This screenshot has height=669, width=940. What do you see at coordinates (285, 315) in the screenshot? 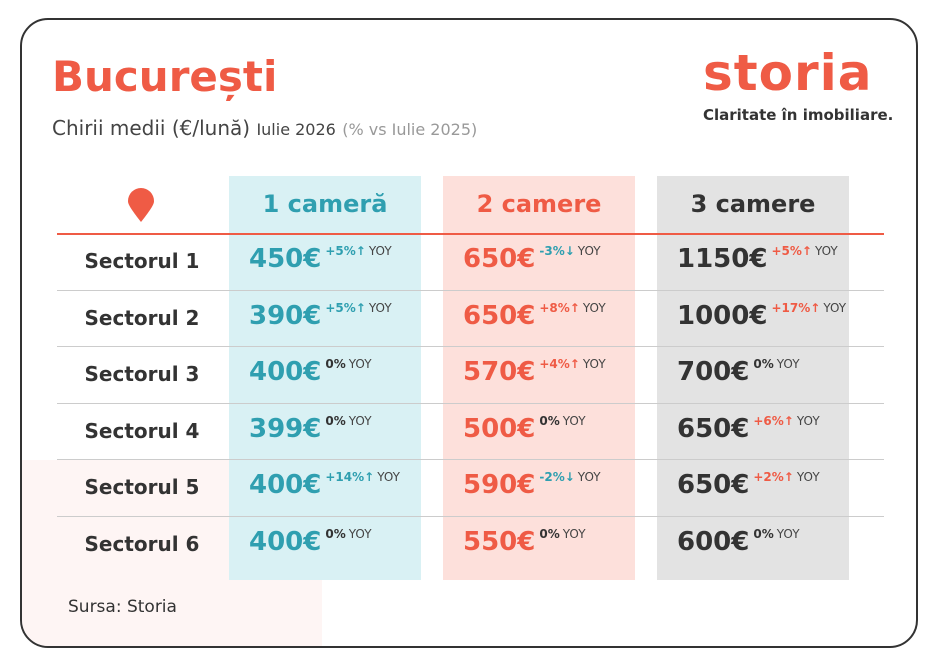
I see `price: 390€` at bounding box center [285, 315].